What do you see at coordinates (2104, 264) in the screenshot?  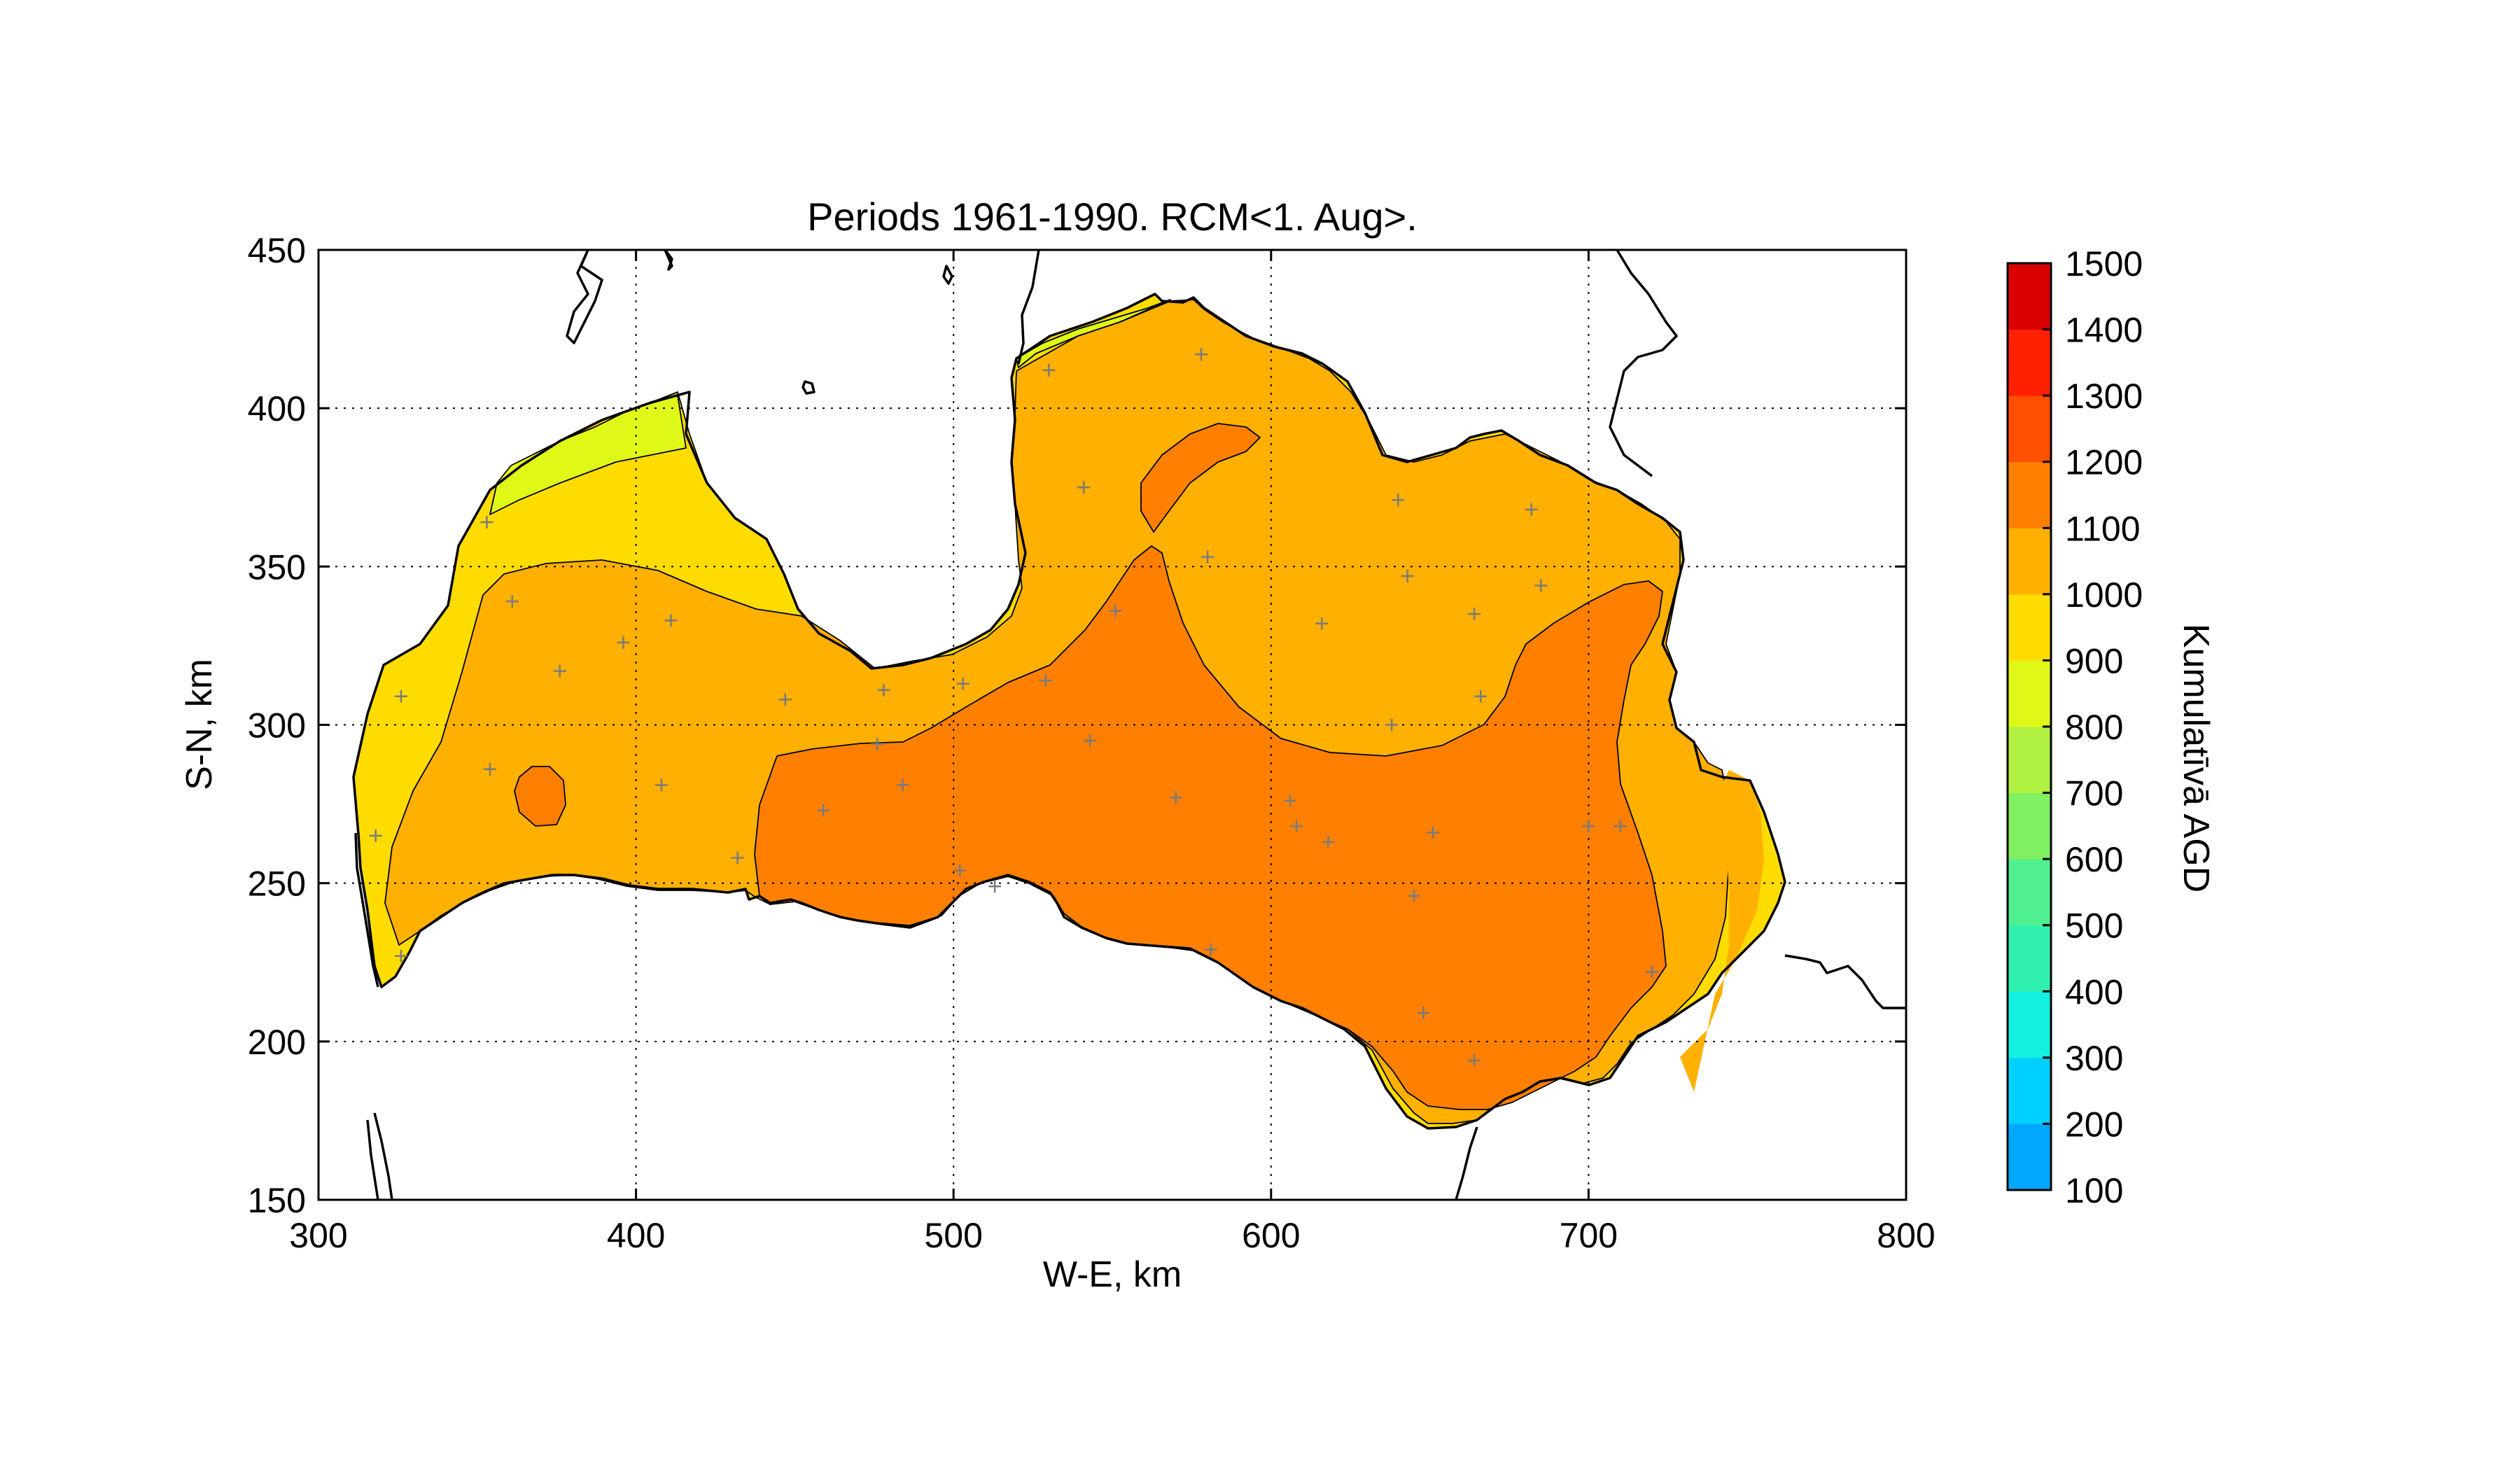 I see `colorbar-tick-label-14: 1500` at bounding box center [2104, 264].